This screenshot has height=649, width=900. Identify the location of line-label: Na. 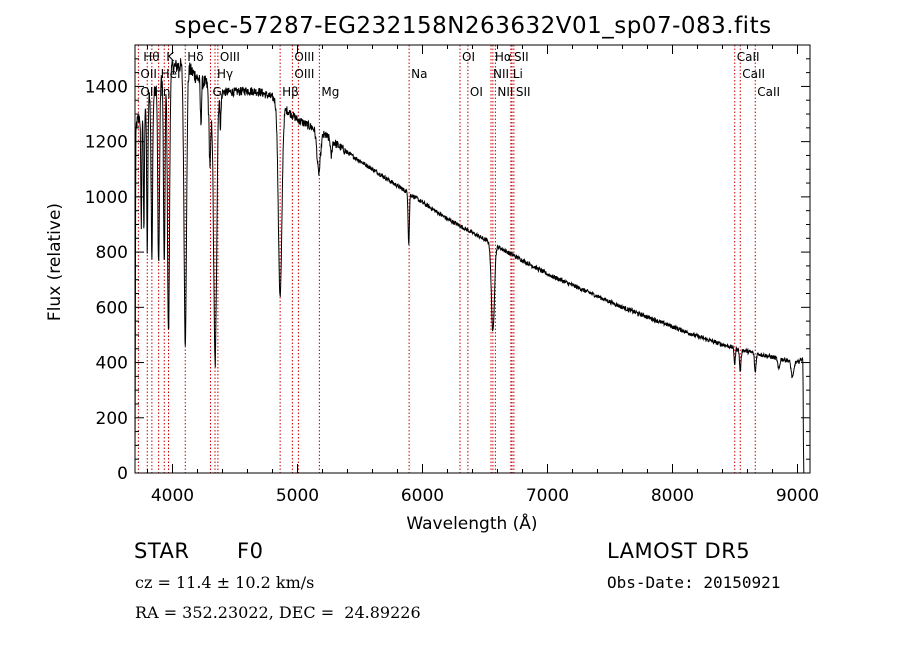
(419, 74).